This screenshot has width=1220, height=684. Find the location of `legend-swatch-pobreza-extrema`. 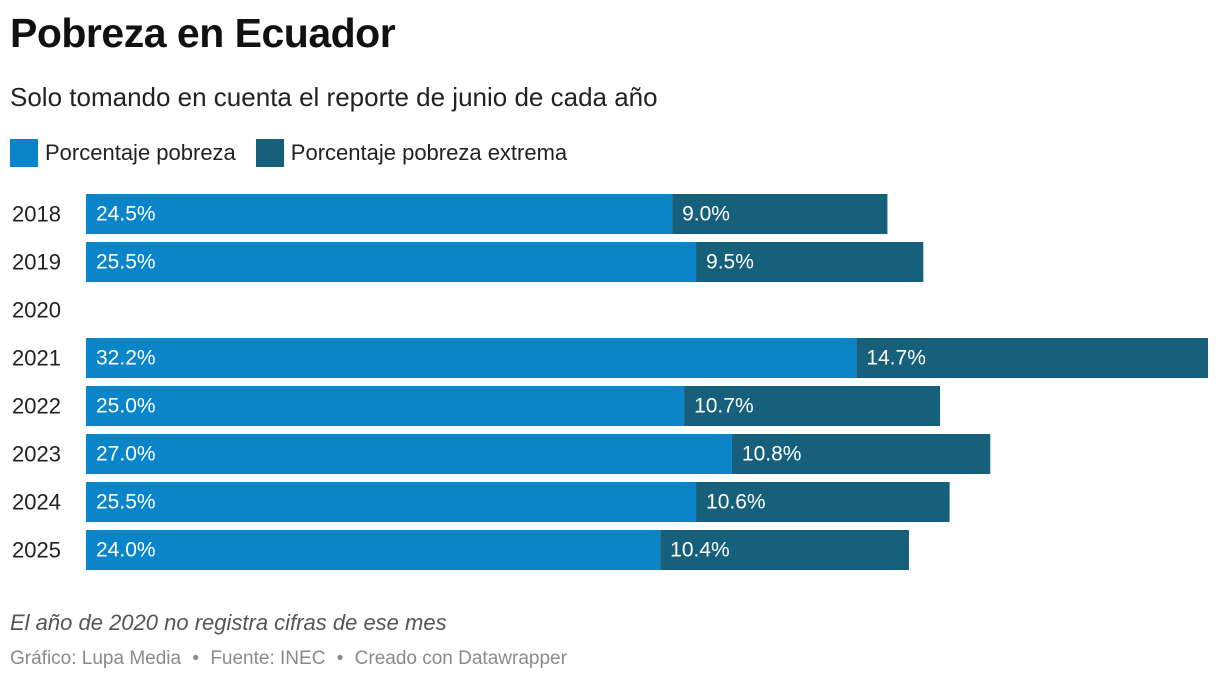

legend-swatch-pobreza-extrema is located at coordinates (269, 153).